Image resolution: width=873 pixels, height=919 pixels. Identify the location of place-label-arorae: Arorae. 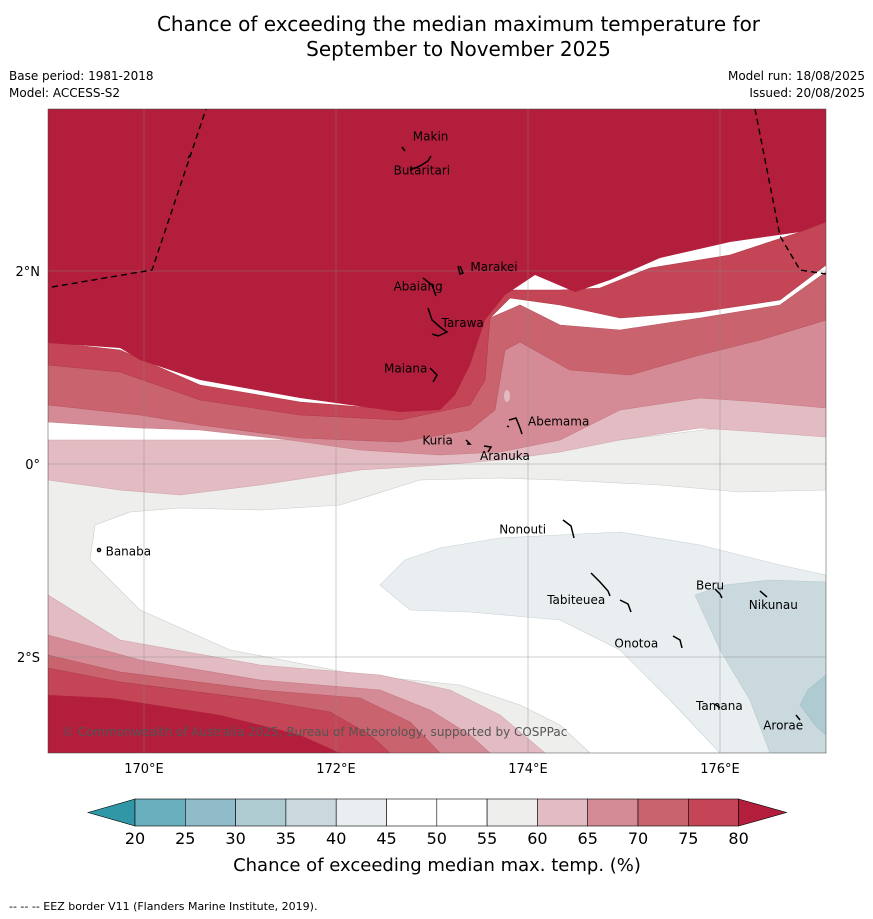
(783, 725).